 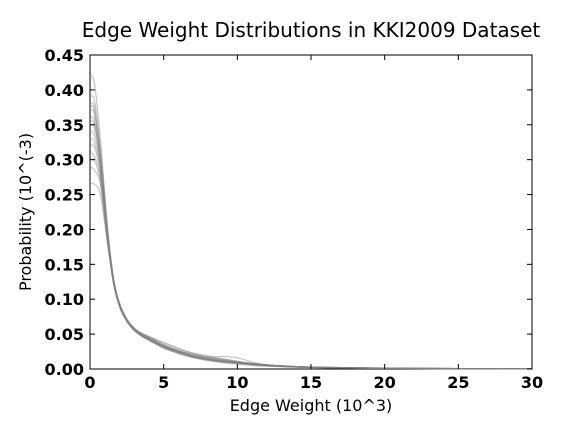 What do you see at coordinates (64, 160) in the screenshot?
I see `y-tick-label: 0.30` at bounding box center [64, 160].